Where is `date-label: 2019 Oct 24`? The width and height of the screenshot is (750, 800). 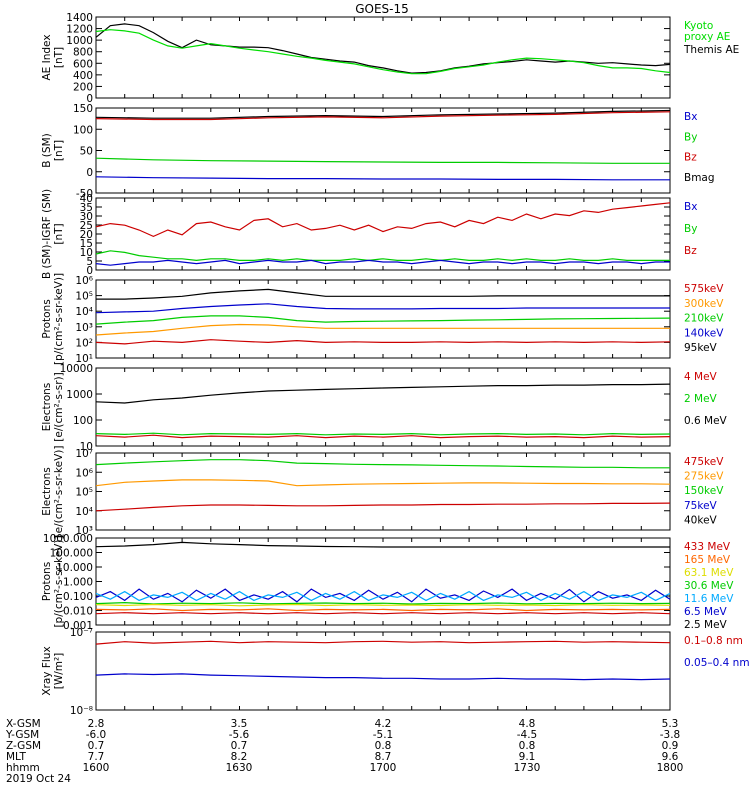
date-label: 2019 Oct 24 is located at coordinates (38, 779).